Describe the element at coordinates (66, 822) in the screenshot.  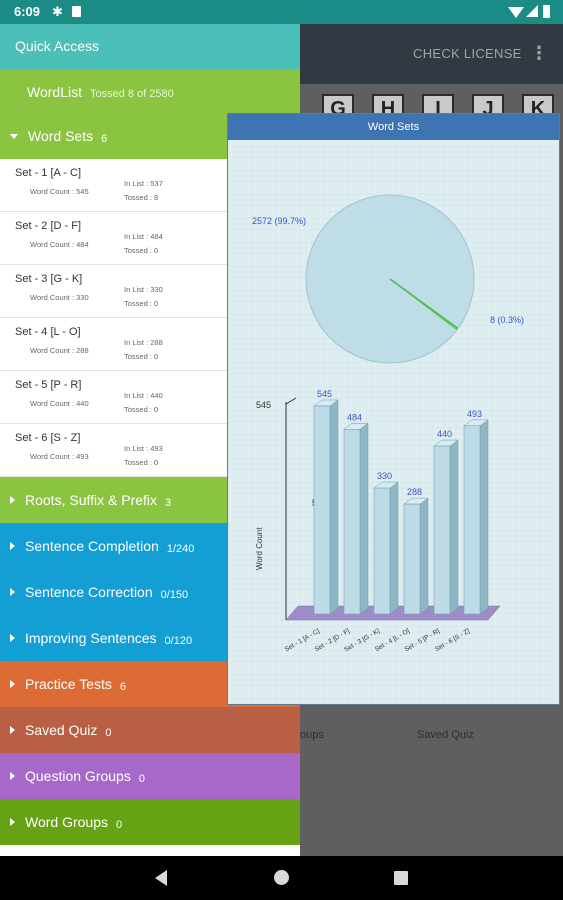
I see `group-label: Word Groups` at that location.